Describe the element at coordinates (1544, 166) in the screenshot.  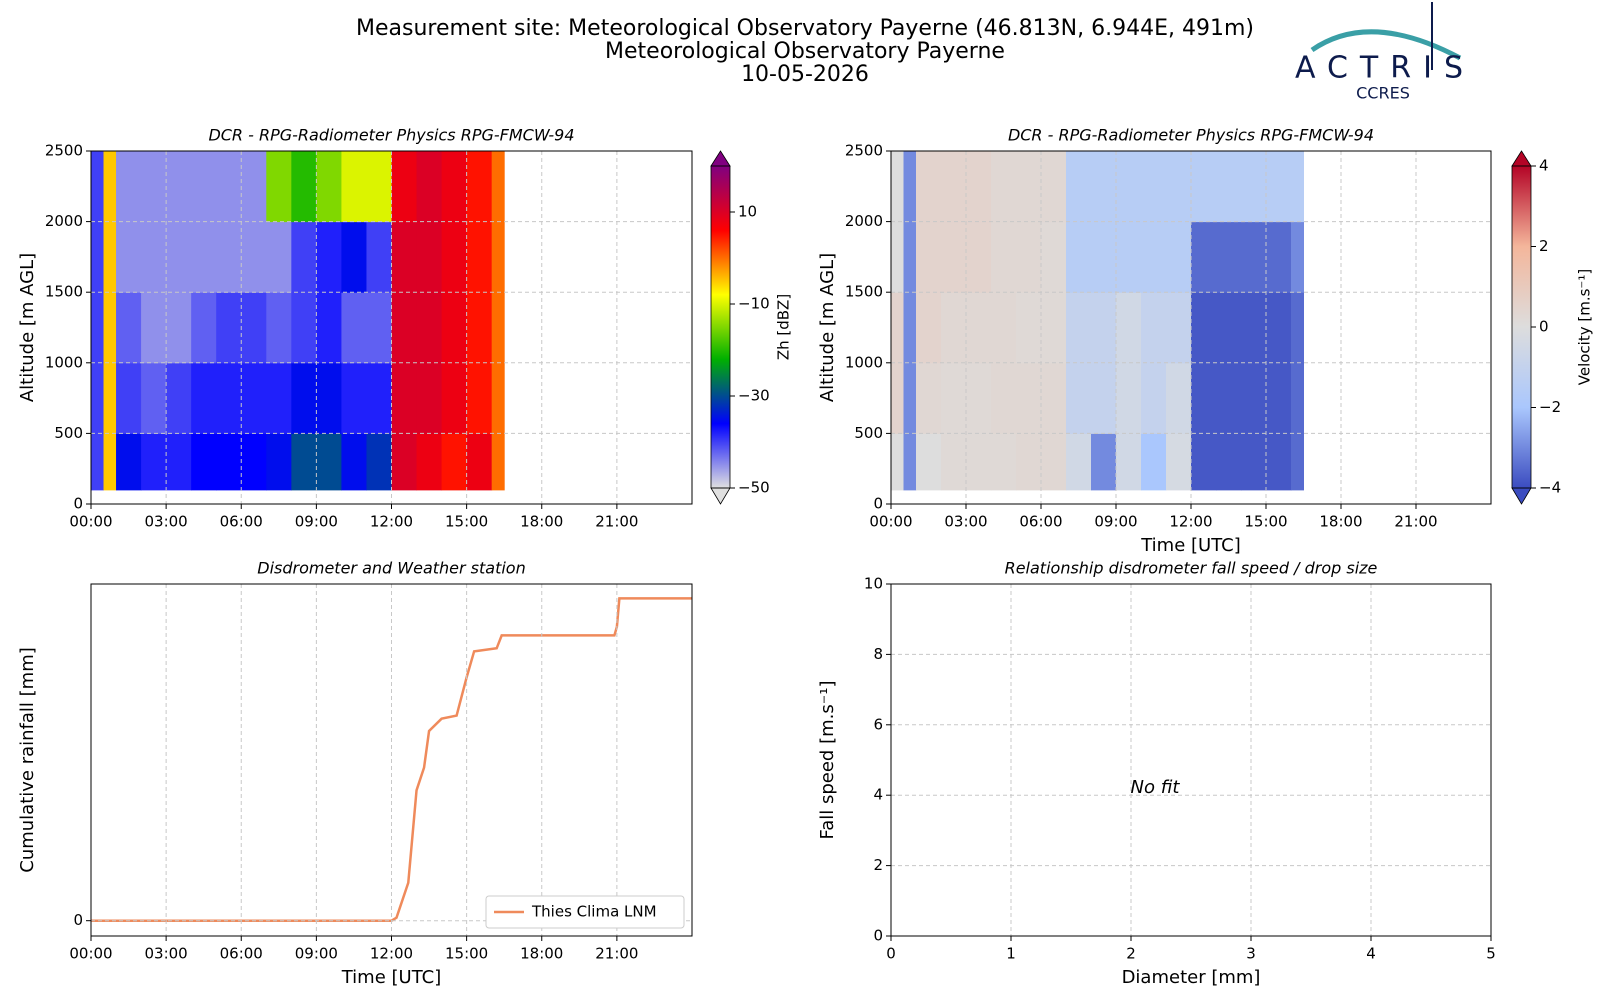
I see `colorbar-tick-label: 4` at that location.